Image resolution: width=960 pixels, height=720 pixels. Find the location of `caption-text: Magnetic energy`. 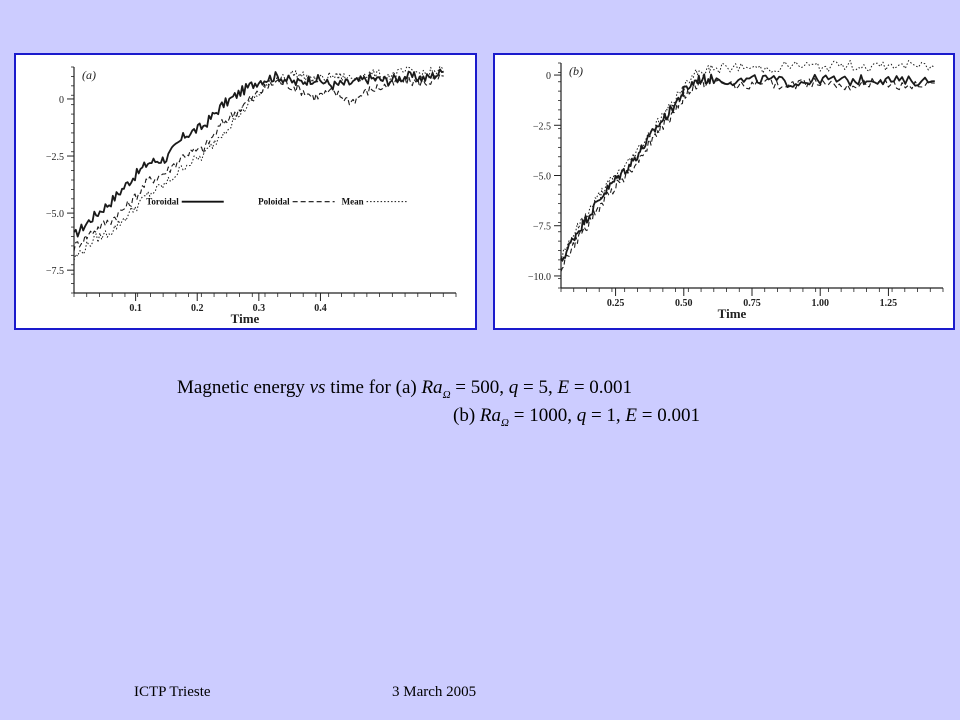

caption-text: Magnetic energy is located at coordinates (243, 387).